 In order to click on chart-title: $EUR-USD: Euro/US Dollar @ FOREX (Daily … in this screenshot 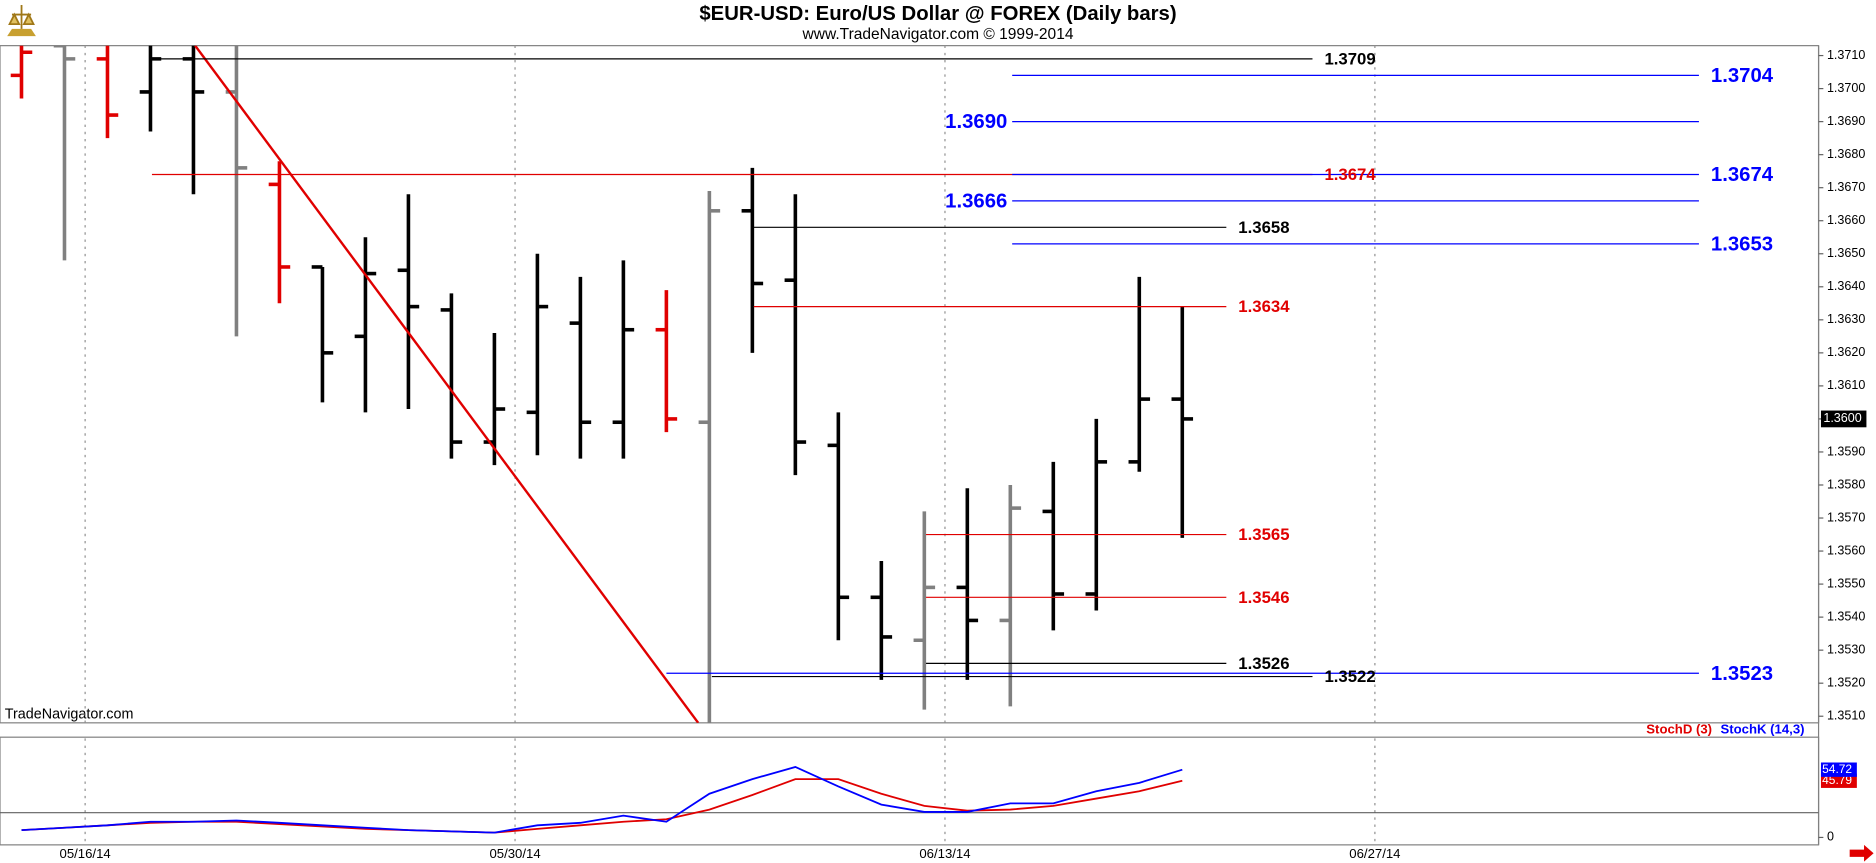, I will do `click(937, 14)`.